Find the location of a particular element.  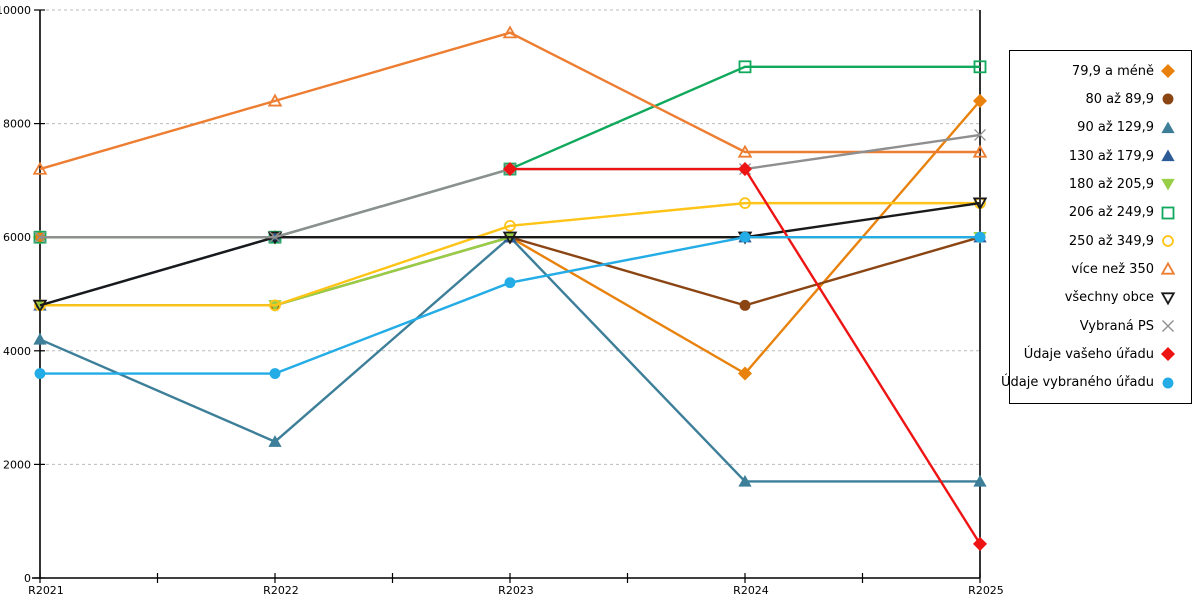

legend-item-label: Údaje vašeho úřadu is located at coordinates (1088, 354).